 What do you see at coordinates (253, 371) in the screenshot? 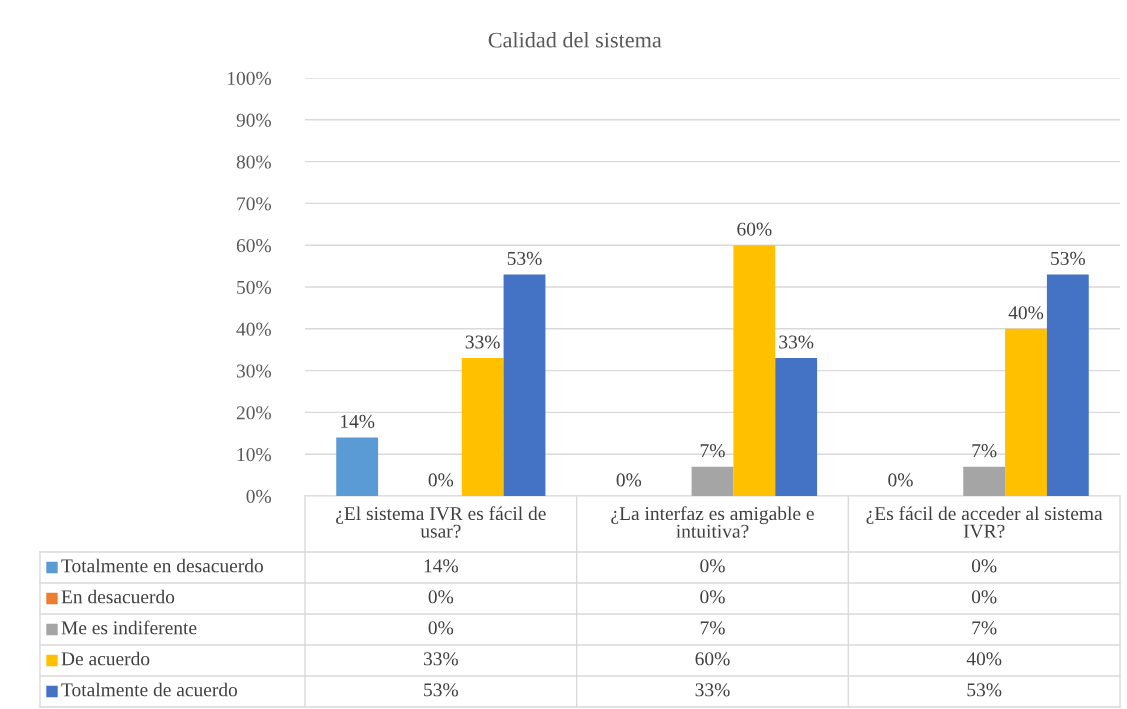
I see `y-tick-label: 30%` at bounding box center [253, 371].